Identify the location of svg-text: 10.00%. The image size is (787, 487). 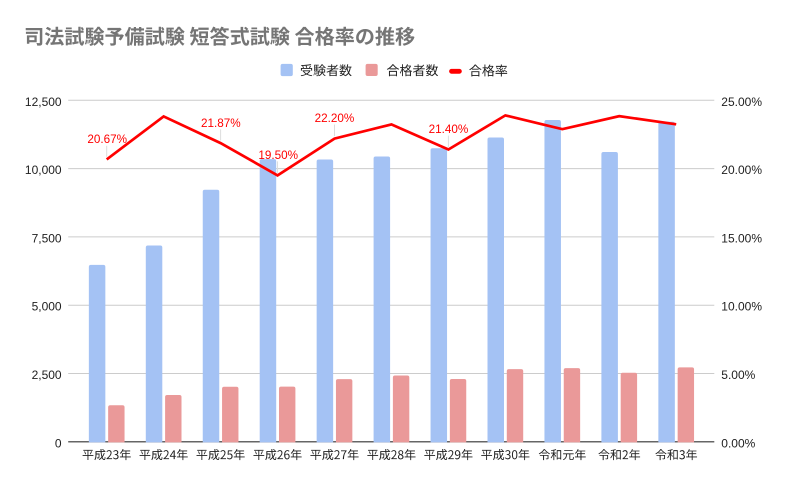
(741, 307).